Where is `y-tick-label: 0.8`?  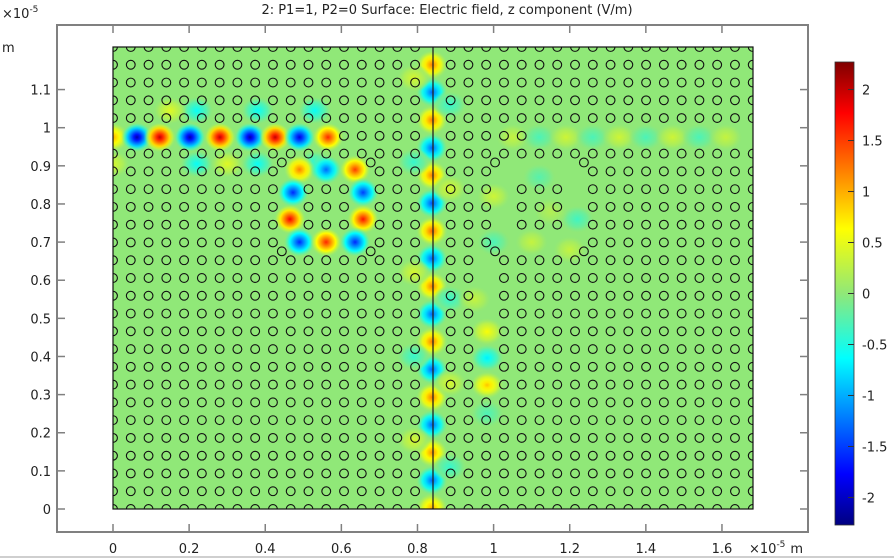 y-tick-label: 0.8 is located at coordinates (40, 205).